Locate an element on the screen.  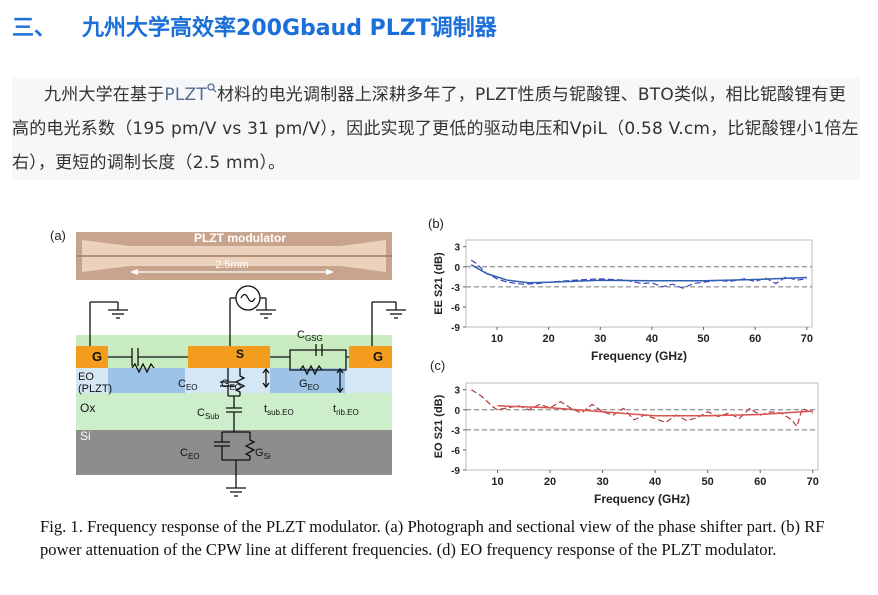
label-main: S is located at coordinates (240, 354).